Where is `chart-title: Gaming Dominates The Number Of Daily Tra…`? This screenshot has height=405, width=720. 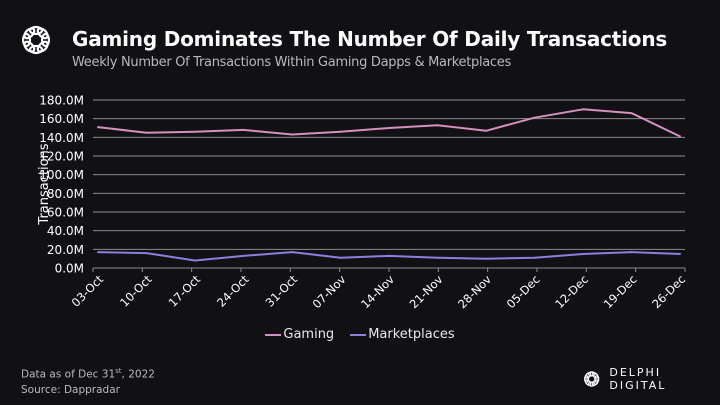 chart-title: Gaming Dominates The Number Of Daily Tra… is located at coordinates (370, 39).